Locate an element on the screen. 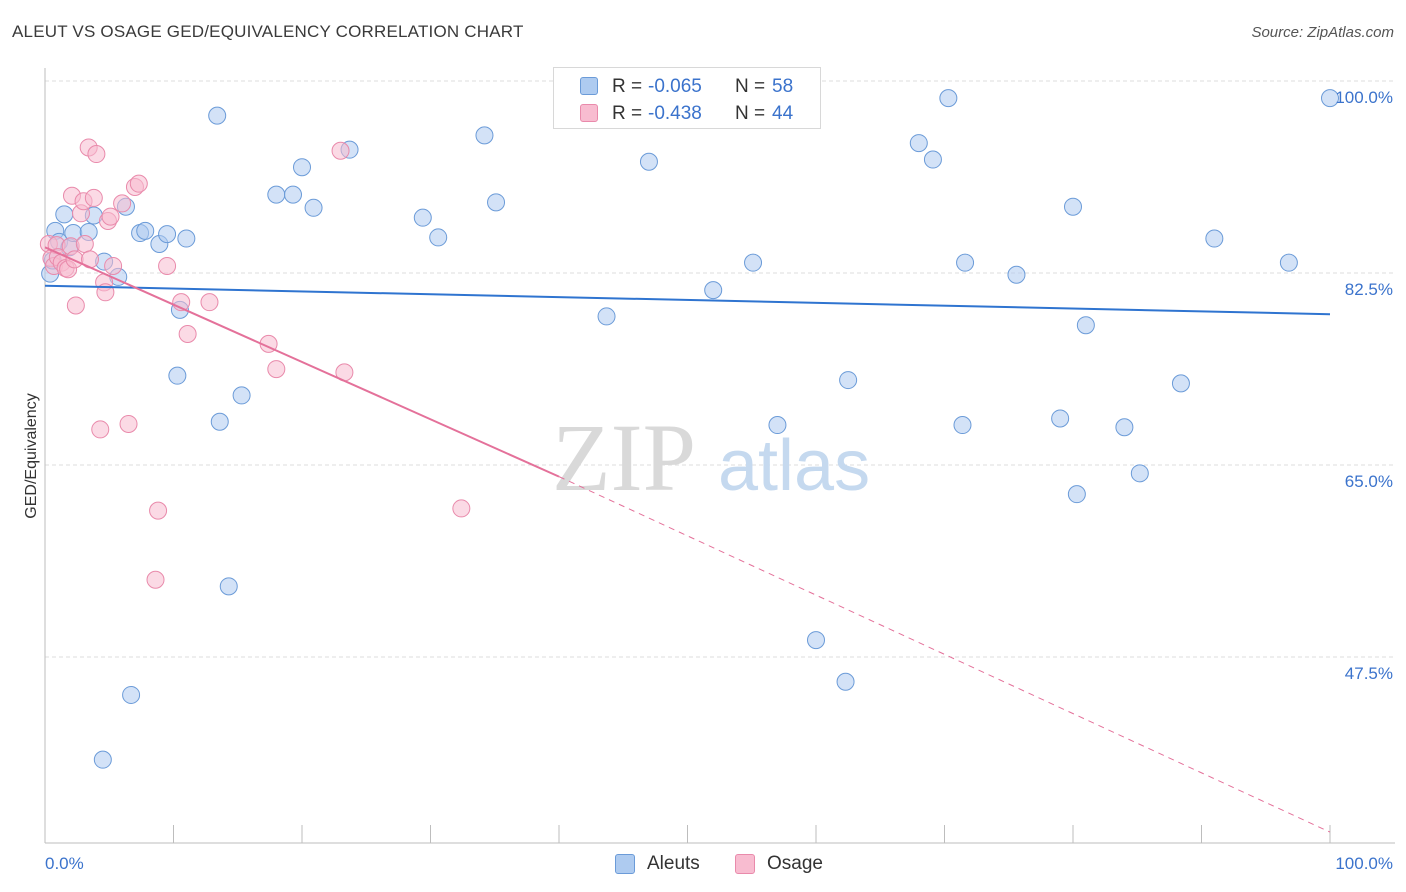 Image resolution: width=1406 pixels, height=892 pixels. n-value: 58 is located at coordinates (783, 86).